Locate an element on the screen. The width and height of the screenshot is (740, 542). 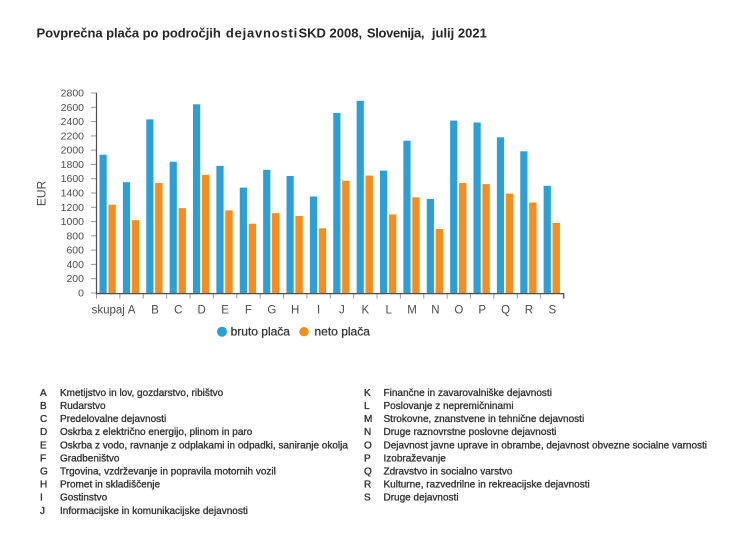
svg-text:Kmetijstvo in lov, gozdarstvo,: Kmetijstvo in lov, gozdarstvo, ribištvo is located at coordinates (142, 393).